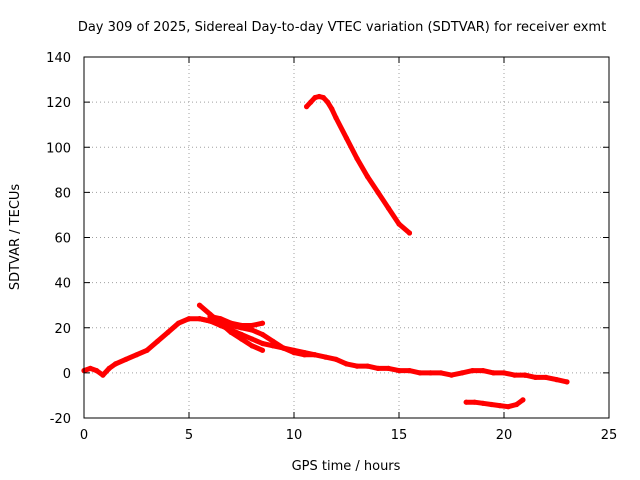 The height and width of the screenshot is (480, 640). What do you see at coordinates (60, 419) in the screenshot?
I see `y-tick-label: -20` at bounding box center [60, 419].